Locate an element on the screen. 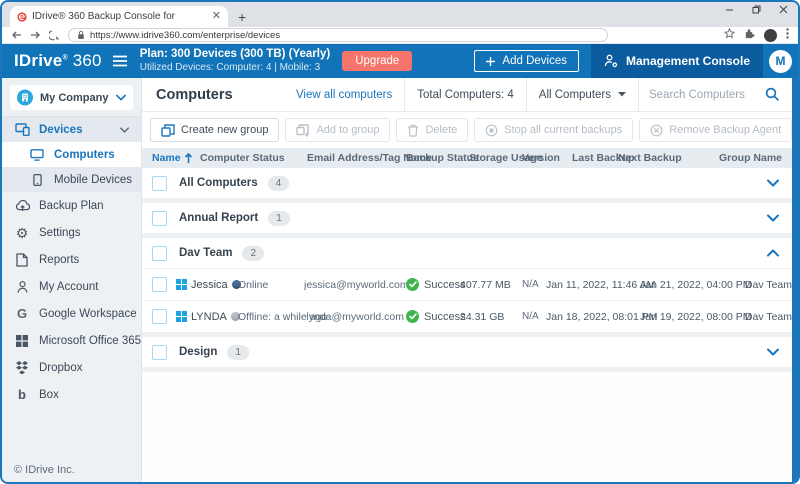 The width and height of the screenshot is (800, 484). extensions-icon is located at coordinates (749, 35).